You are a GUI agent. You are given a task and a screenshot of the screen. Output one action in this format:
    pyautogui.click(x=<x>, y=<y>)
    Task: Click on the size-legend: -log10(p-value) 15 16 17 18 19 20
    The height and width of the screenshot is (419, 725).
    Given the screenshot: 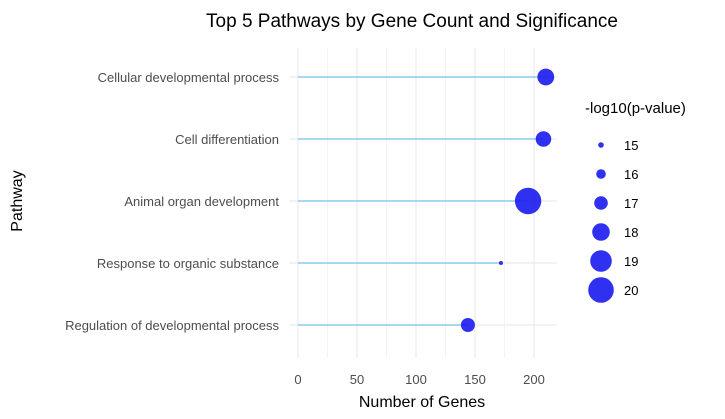 What is the action you would take?
    pyautogui.click(x=635, y=201)
    